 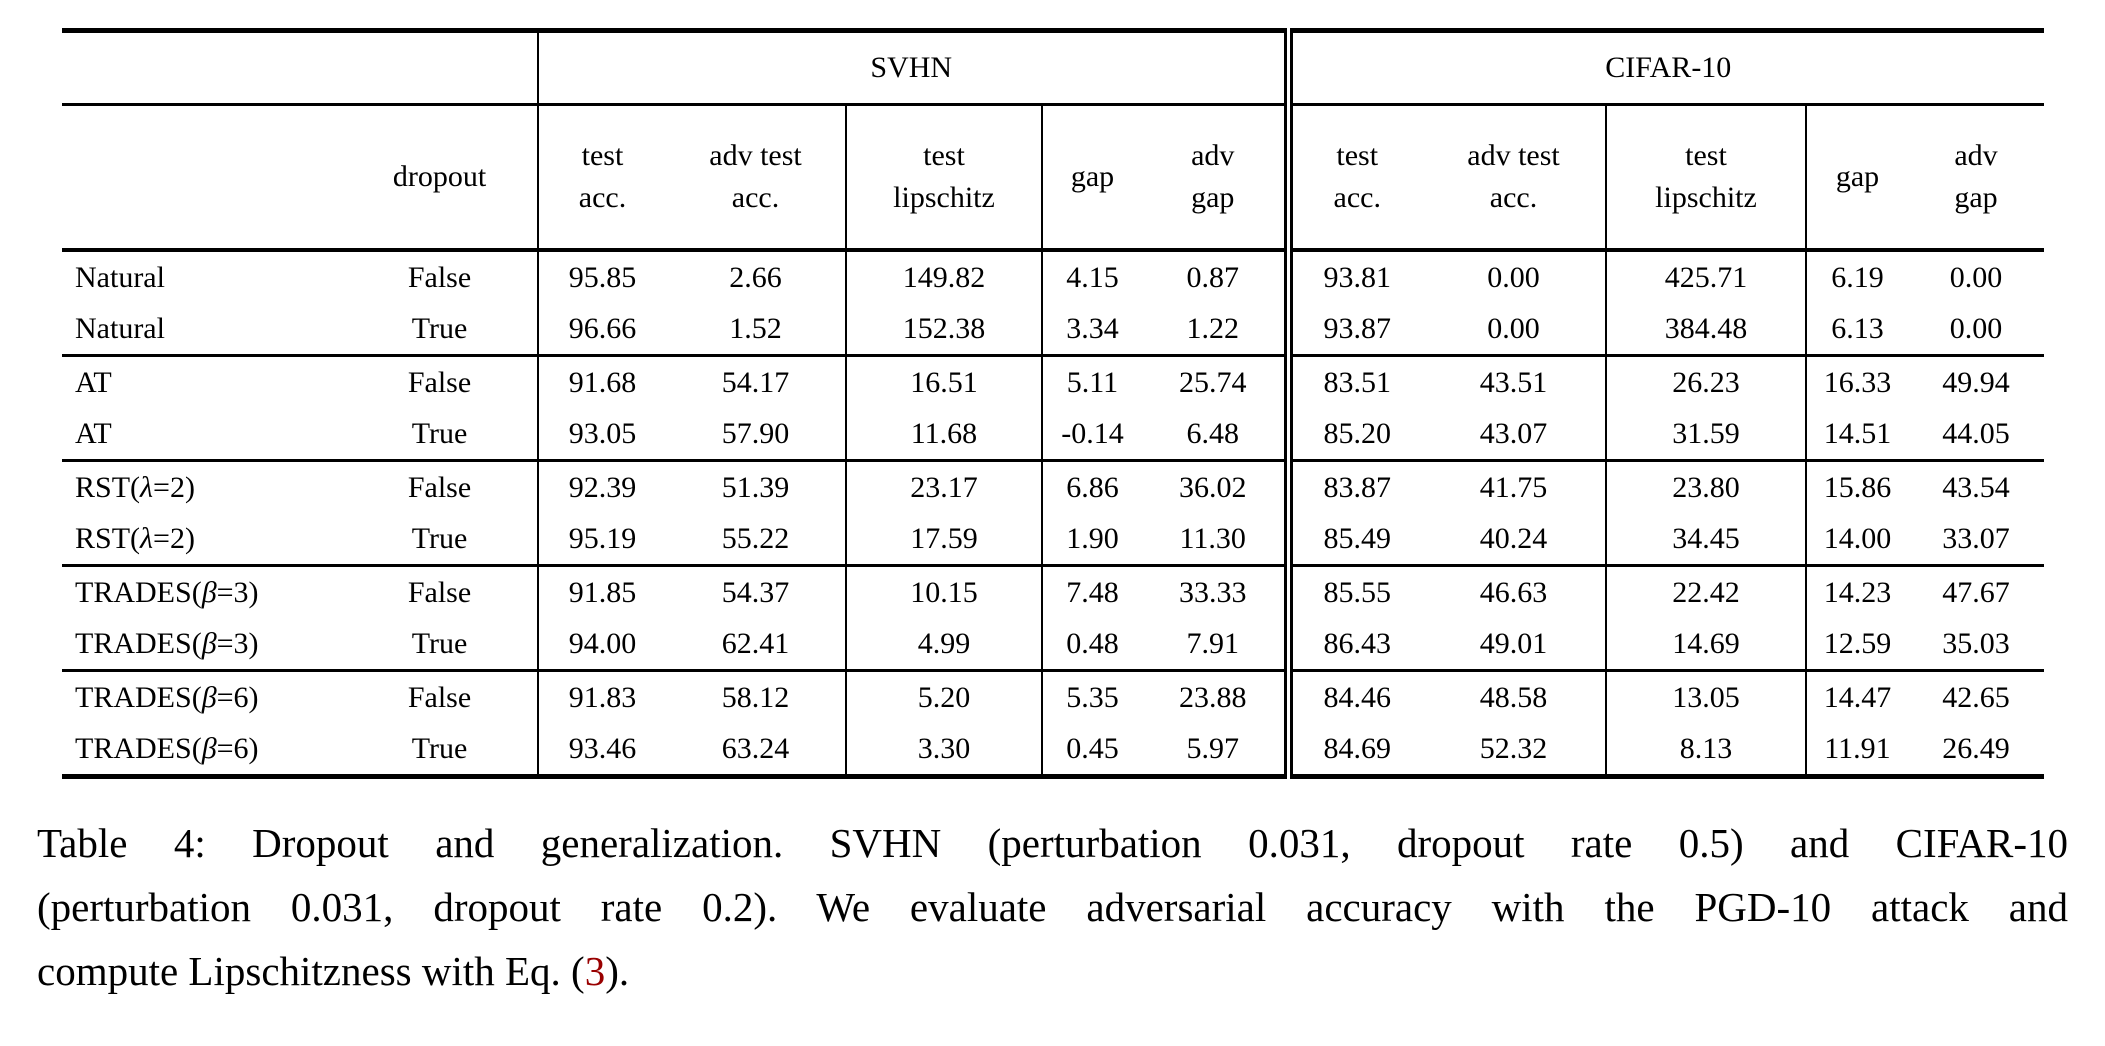 What do you see at coordinates (601, 329) in the screenshot?
I see `value-cell: 96.66` at bounding box center [601, 329].